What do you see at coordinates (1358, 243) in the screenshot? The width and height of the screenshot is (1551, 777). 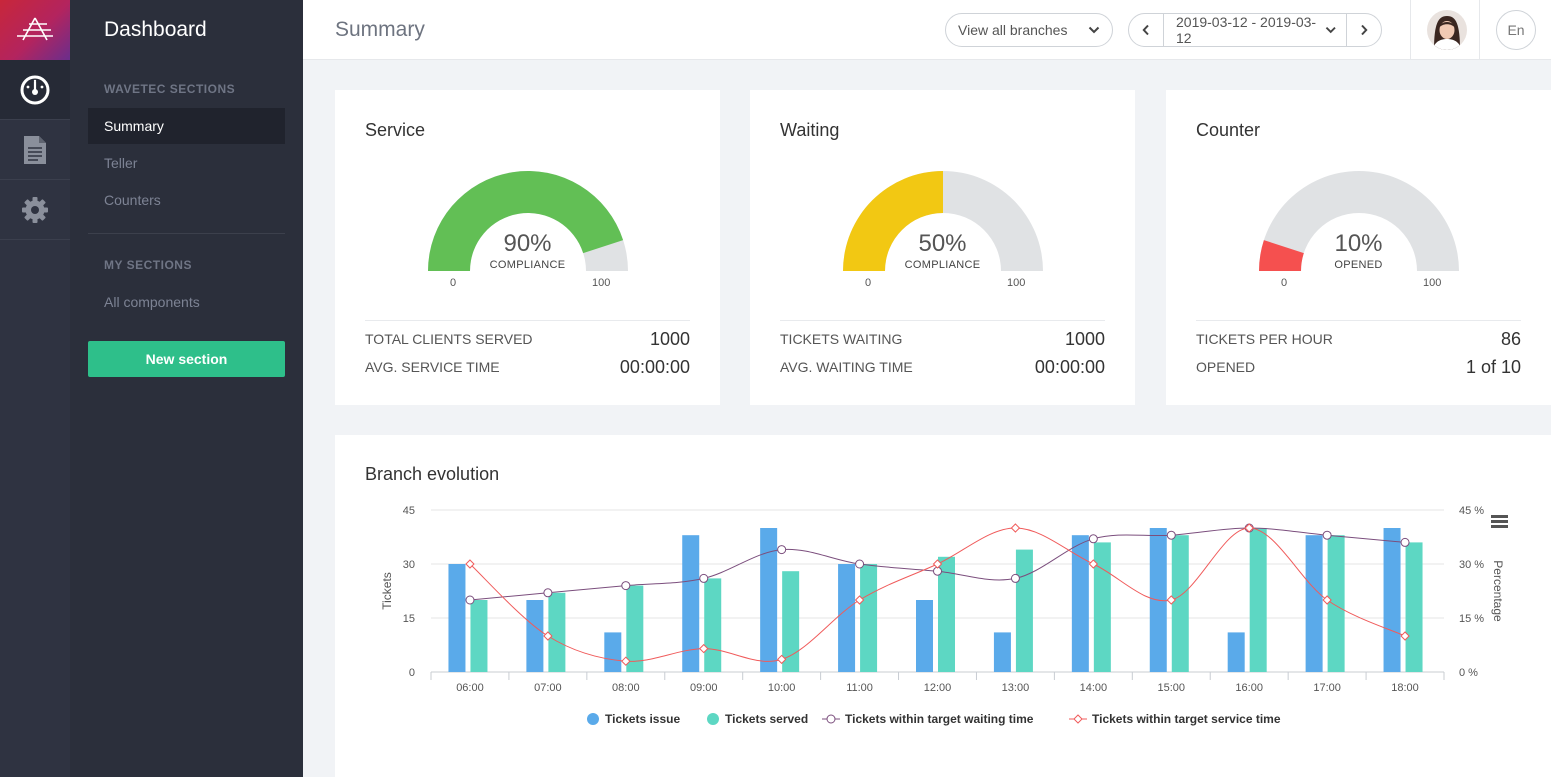 I see `gauge-value: 10%` at bounding box center [1358, 243].